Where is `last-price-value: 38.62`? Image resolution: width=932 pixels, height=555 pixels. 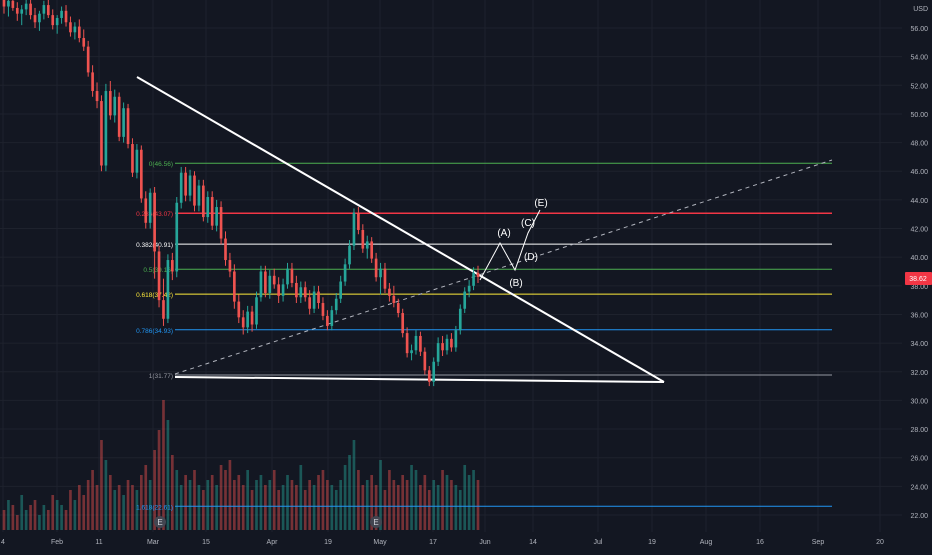 last-price-value: 38.62 is located at coordinates (918, 279).